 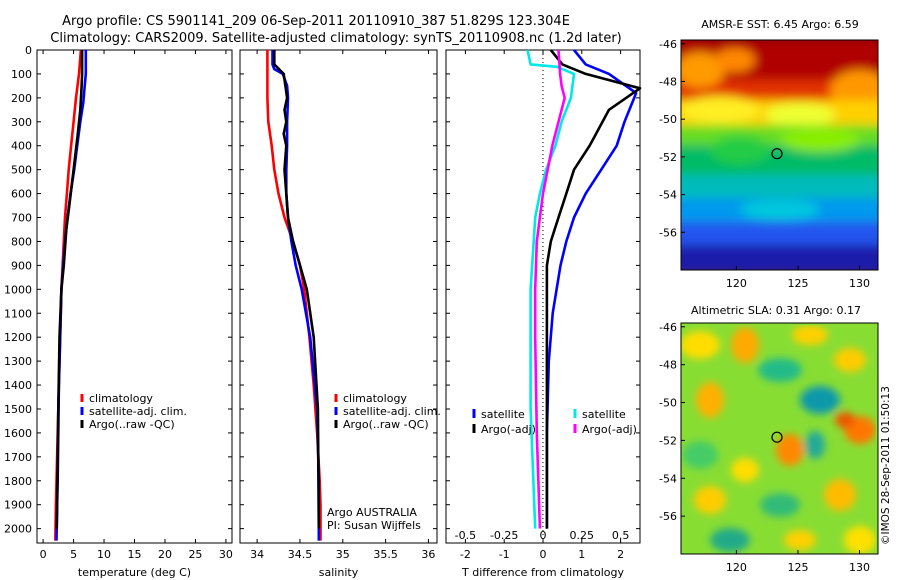 What do you see at coordinates (21, 74) in the screenshot?
I see `y-tick-label: 100` at bounding box center [21, 74].